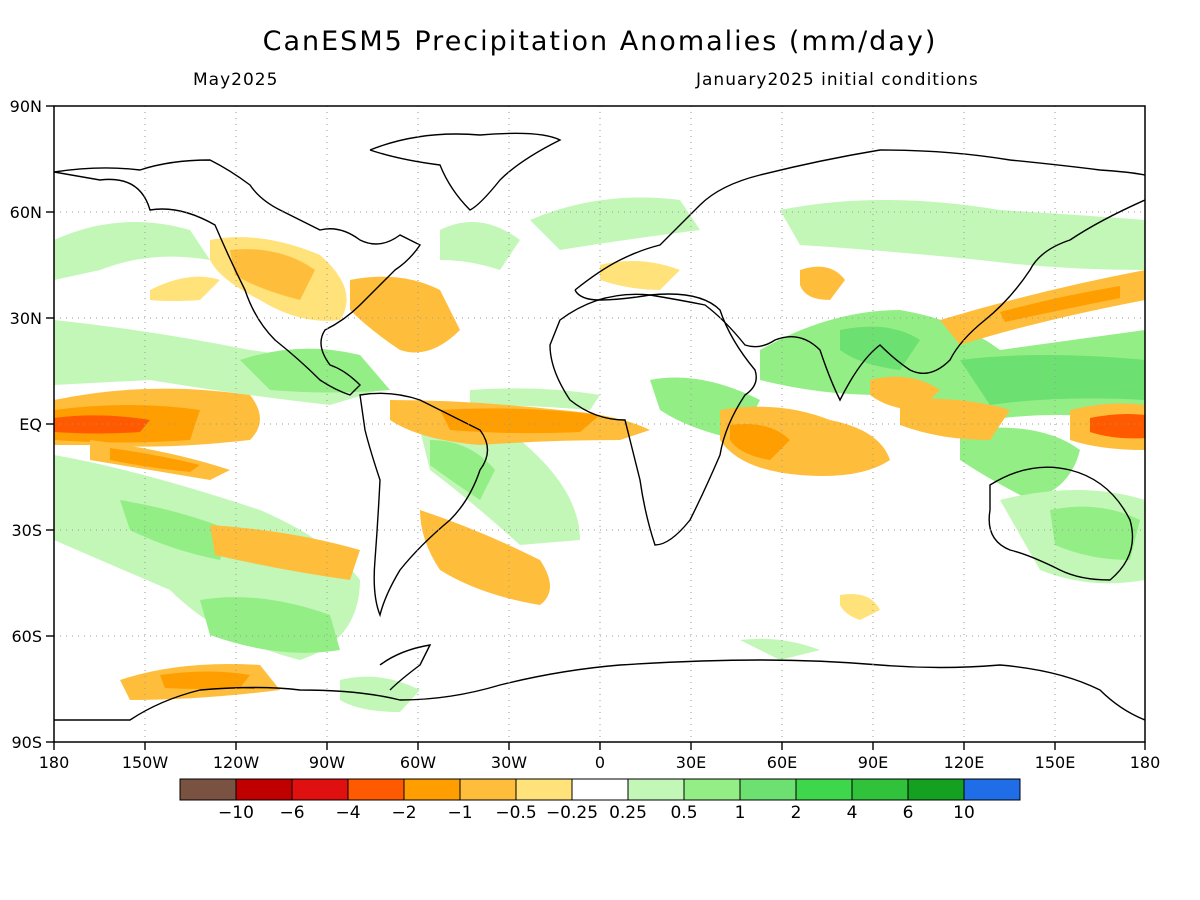  Describe the element at coordinates (653, 419) in the screenshot. I see `coast-africa` at that location.